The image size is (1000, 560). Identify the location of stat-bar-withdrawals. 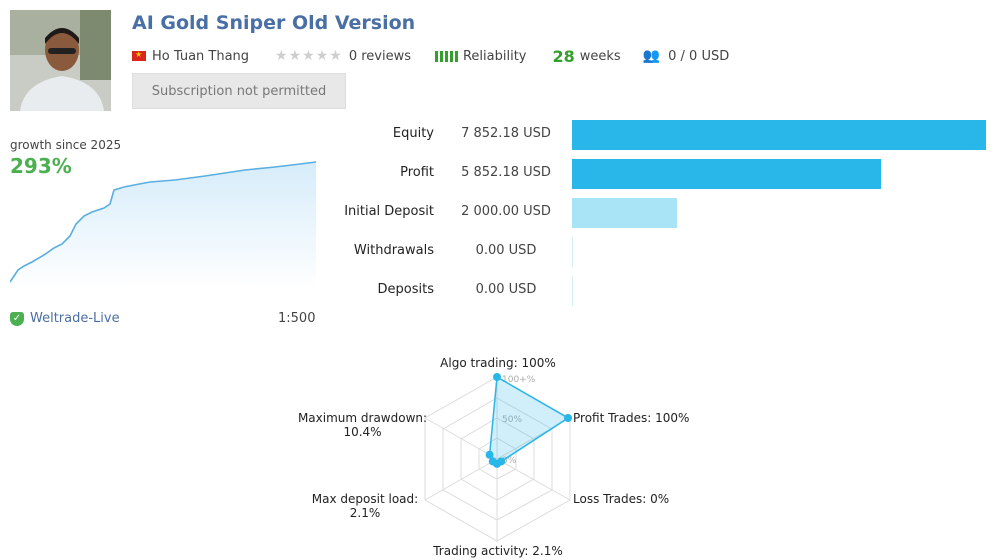
(572, 252).